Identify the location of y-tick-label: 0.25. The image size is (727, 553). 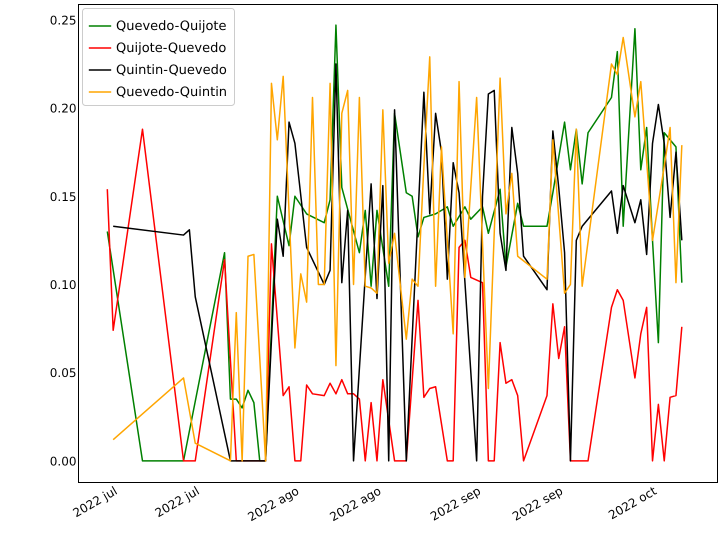
(63, 20).